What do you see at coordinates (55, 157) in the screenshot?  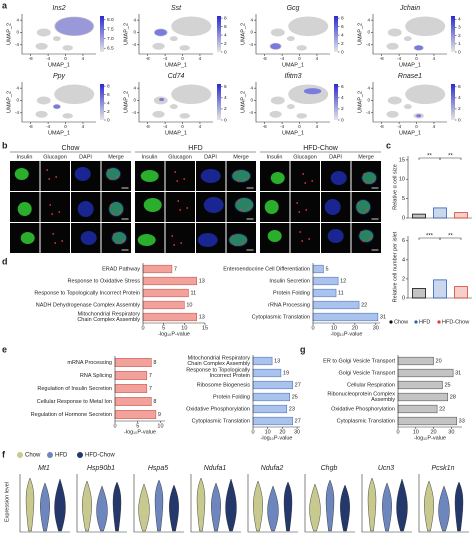 I see `channel-label: Glucagon` at bounding box center [55, 157].